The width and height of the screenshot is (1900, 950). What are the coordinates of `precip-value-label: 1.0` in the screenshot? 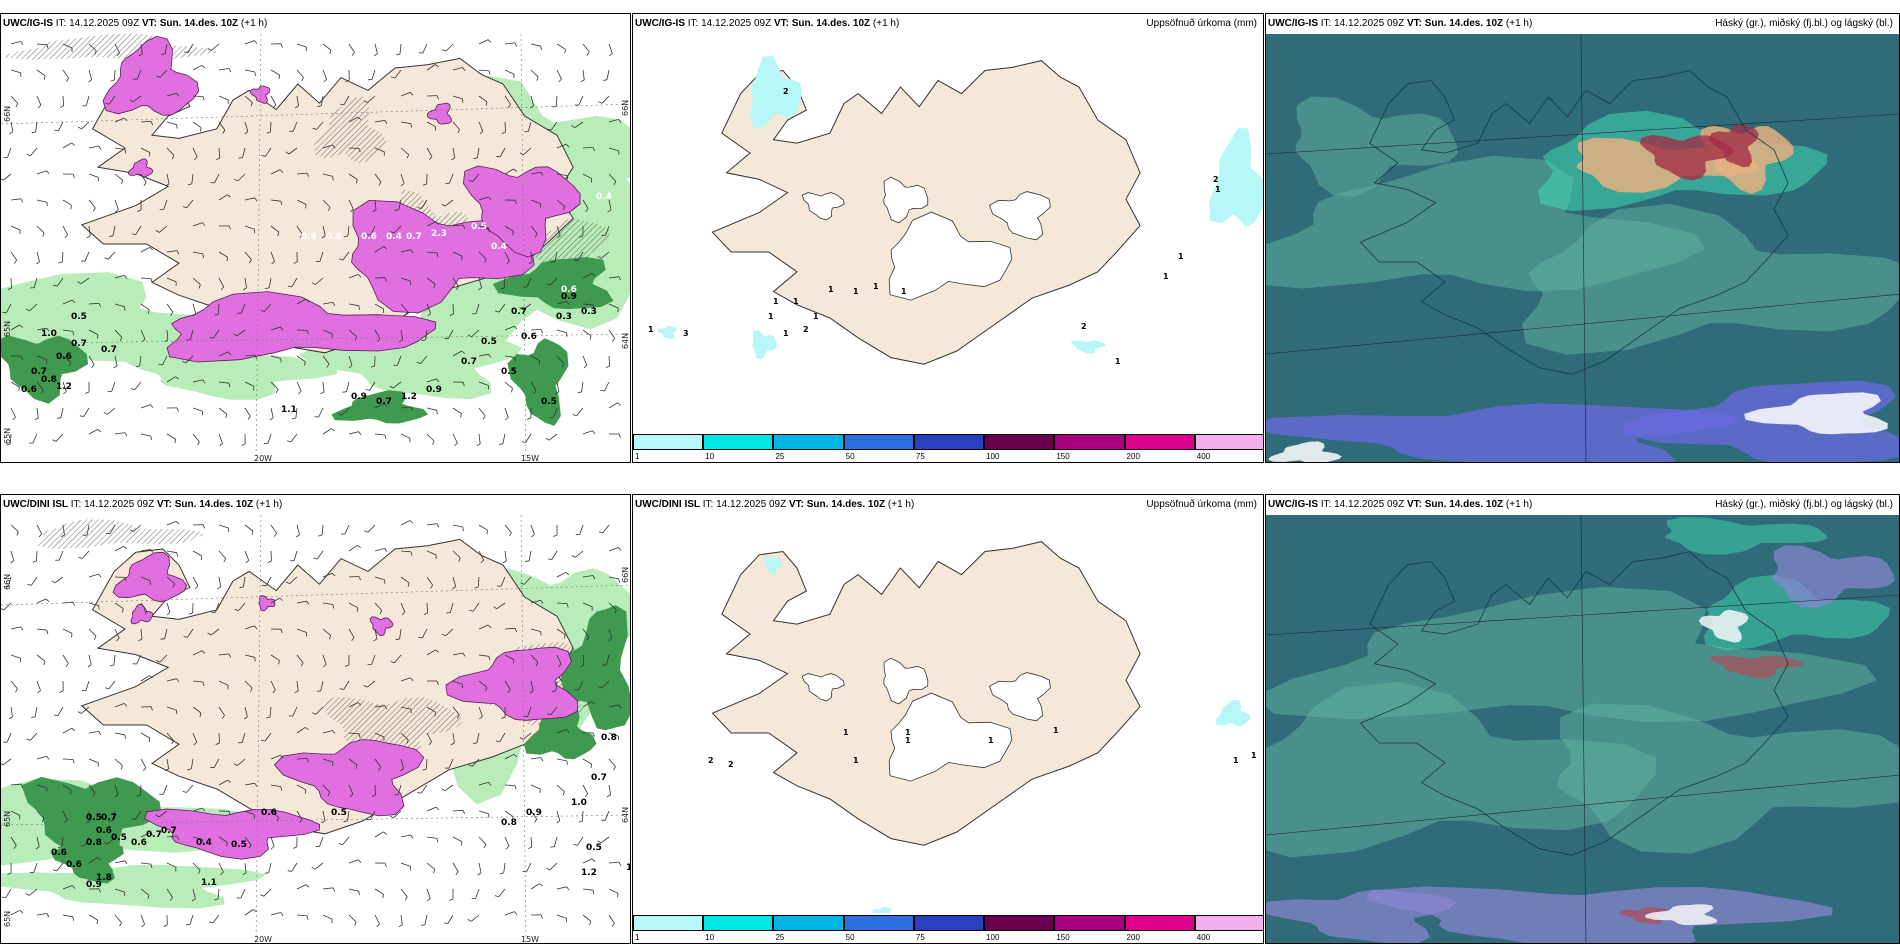 It's located at (579, 803).